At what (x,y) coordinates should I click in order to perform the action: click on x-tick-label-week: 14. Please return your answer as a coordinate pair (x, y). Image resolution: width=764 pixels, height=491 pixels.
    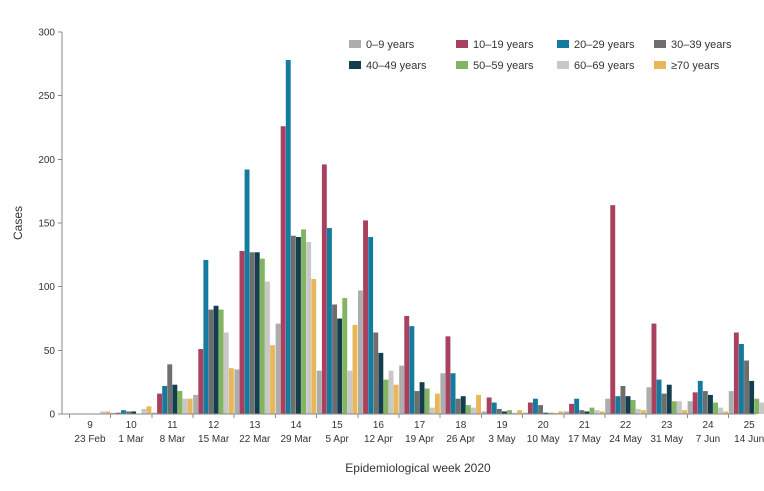
    Looking at the image, I should click on (296, 425).